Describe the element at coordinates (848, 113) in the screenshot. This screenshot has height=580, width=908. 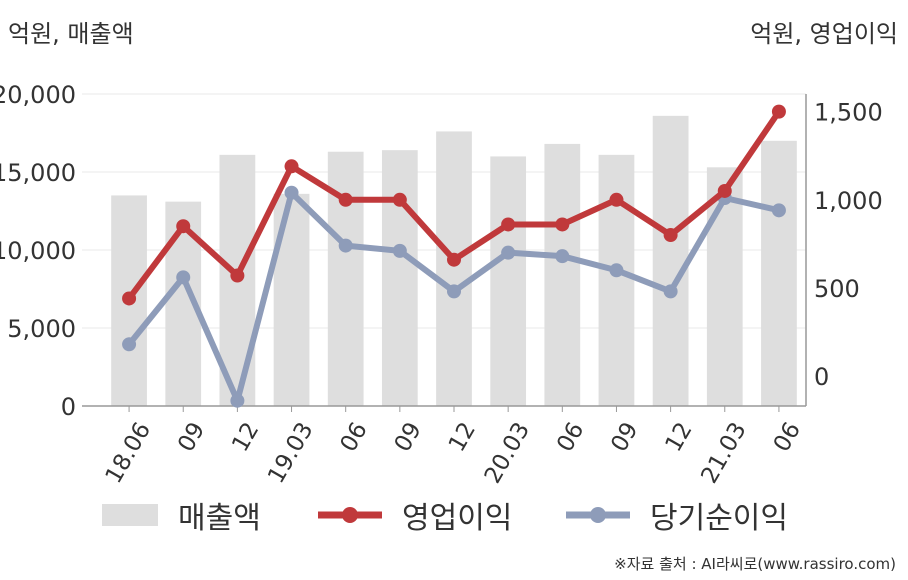
I see `right-tick-label: 1,500` at that location.